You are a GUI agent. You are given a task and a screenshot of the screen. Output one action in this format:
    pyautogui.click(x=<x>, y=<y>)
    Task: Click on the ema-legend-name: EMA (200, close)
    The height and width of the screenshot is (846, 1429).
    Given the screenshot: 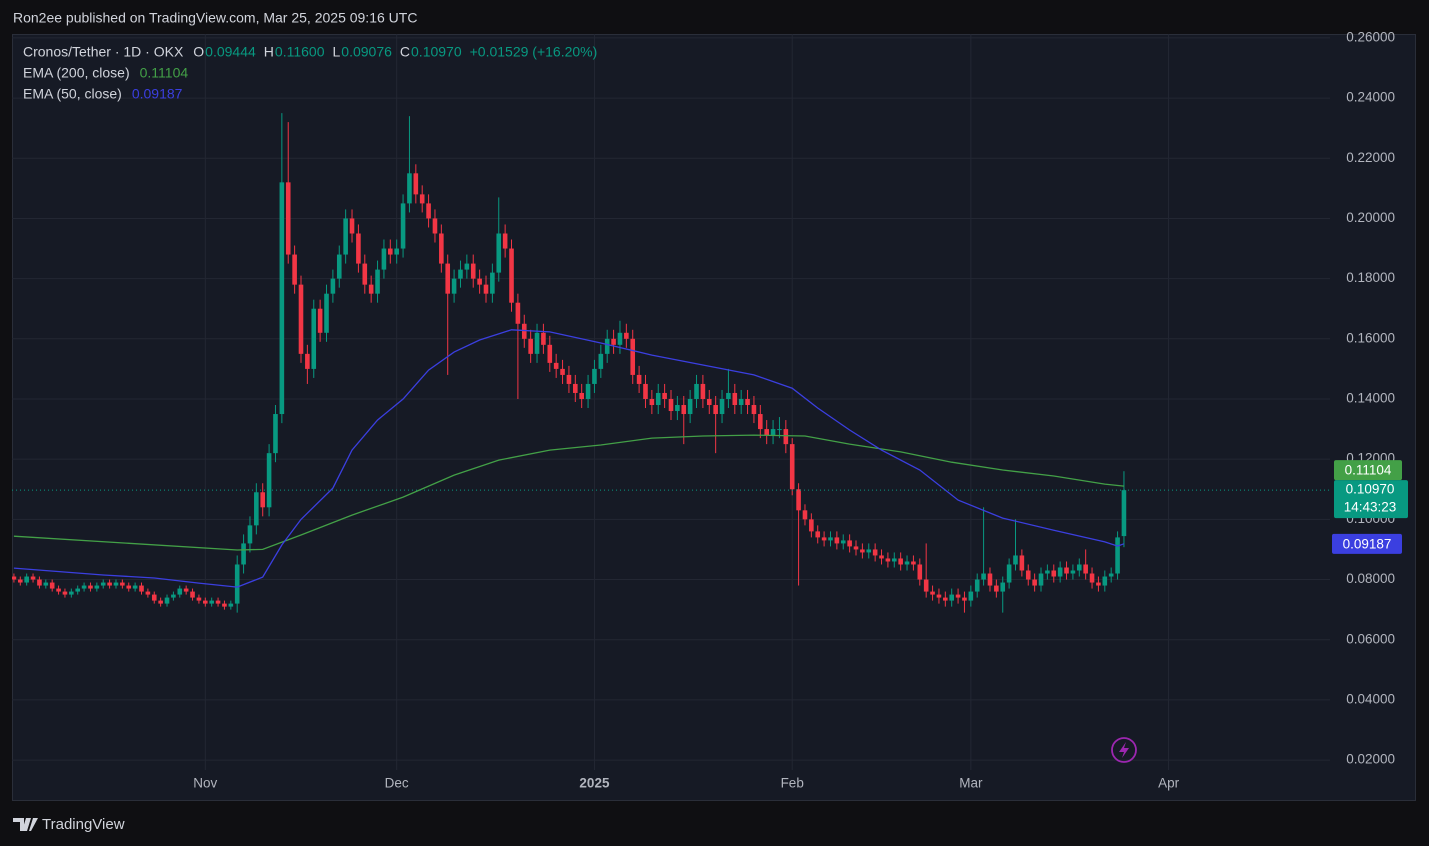 What is the action you would take?
    pyautogui.click(x=76, y=73)
    